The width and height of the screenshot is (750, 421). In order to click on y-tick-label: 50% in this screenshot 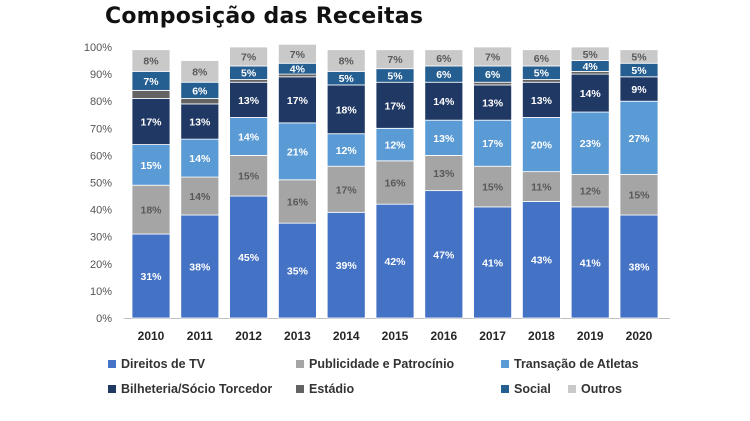, I will do `click(101, 184)`.